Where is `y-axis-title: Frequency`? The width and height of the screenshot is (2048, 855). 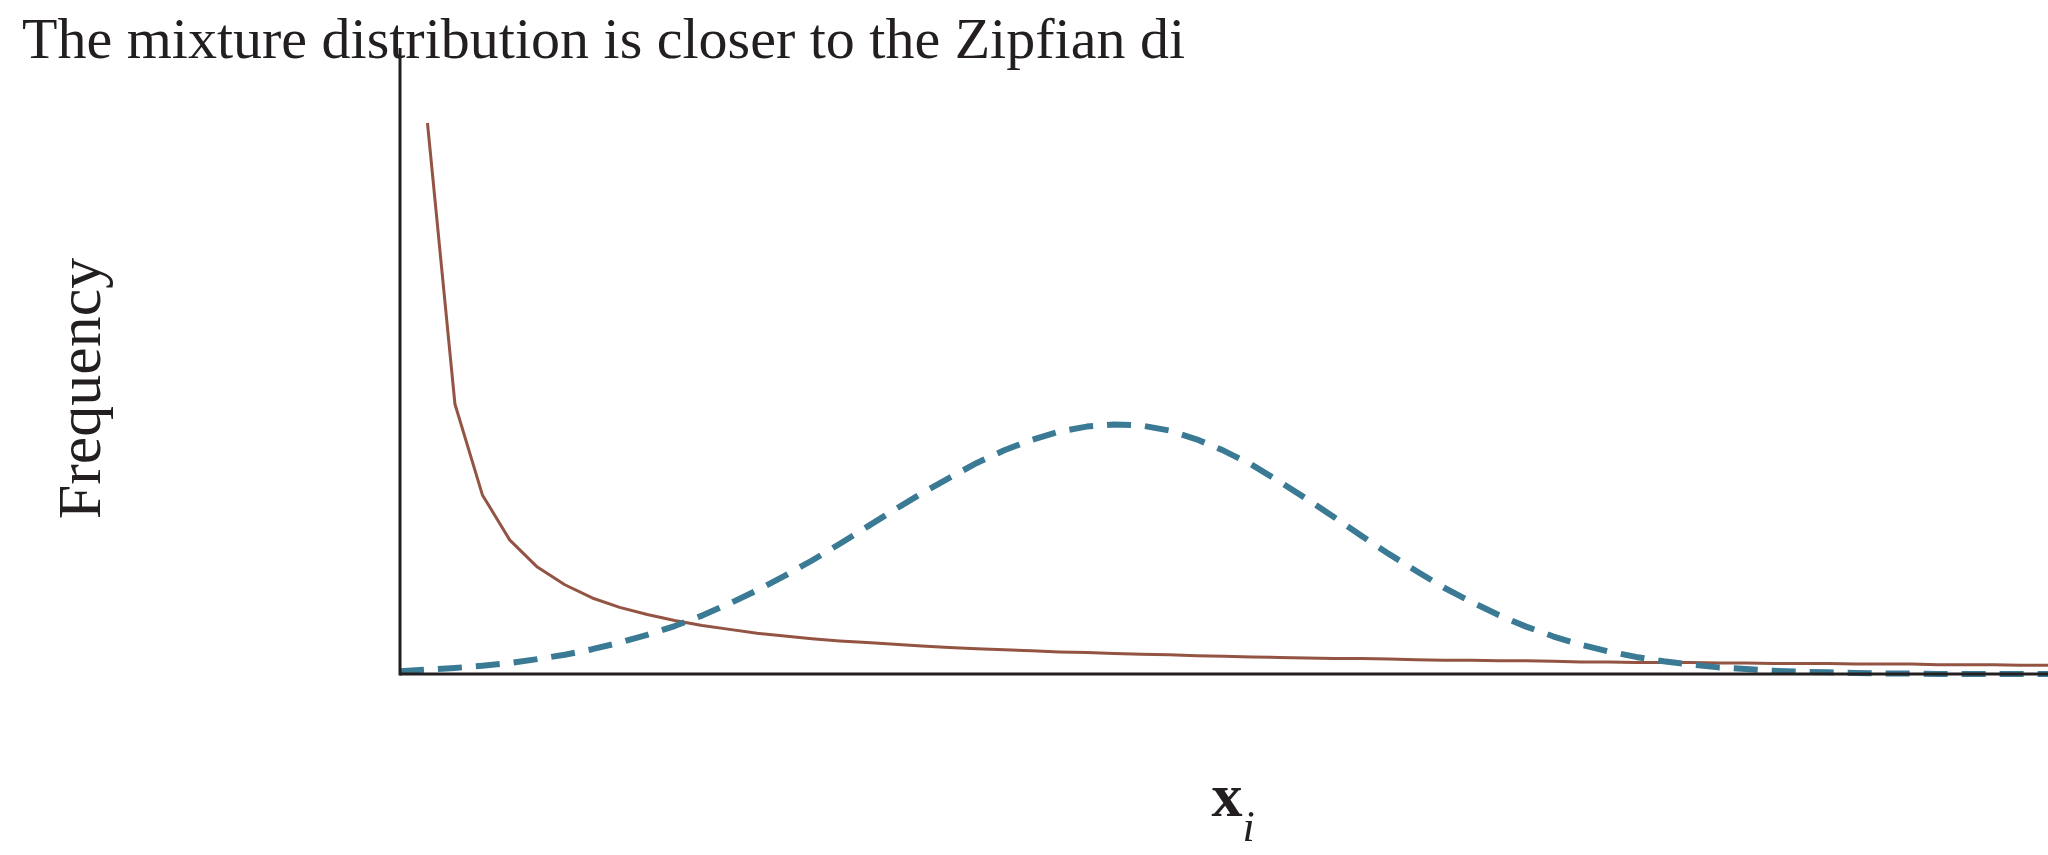 y-axis-title: Frequency is located at coordinates (79, 388).